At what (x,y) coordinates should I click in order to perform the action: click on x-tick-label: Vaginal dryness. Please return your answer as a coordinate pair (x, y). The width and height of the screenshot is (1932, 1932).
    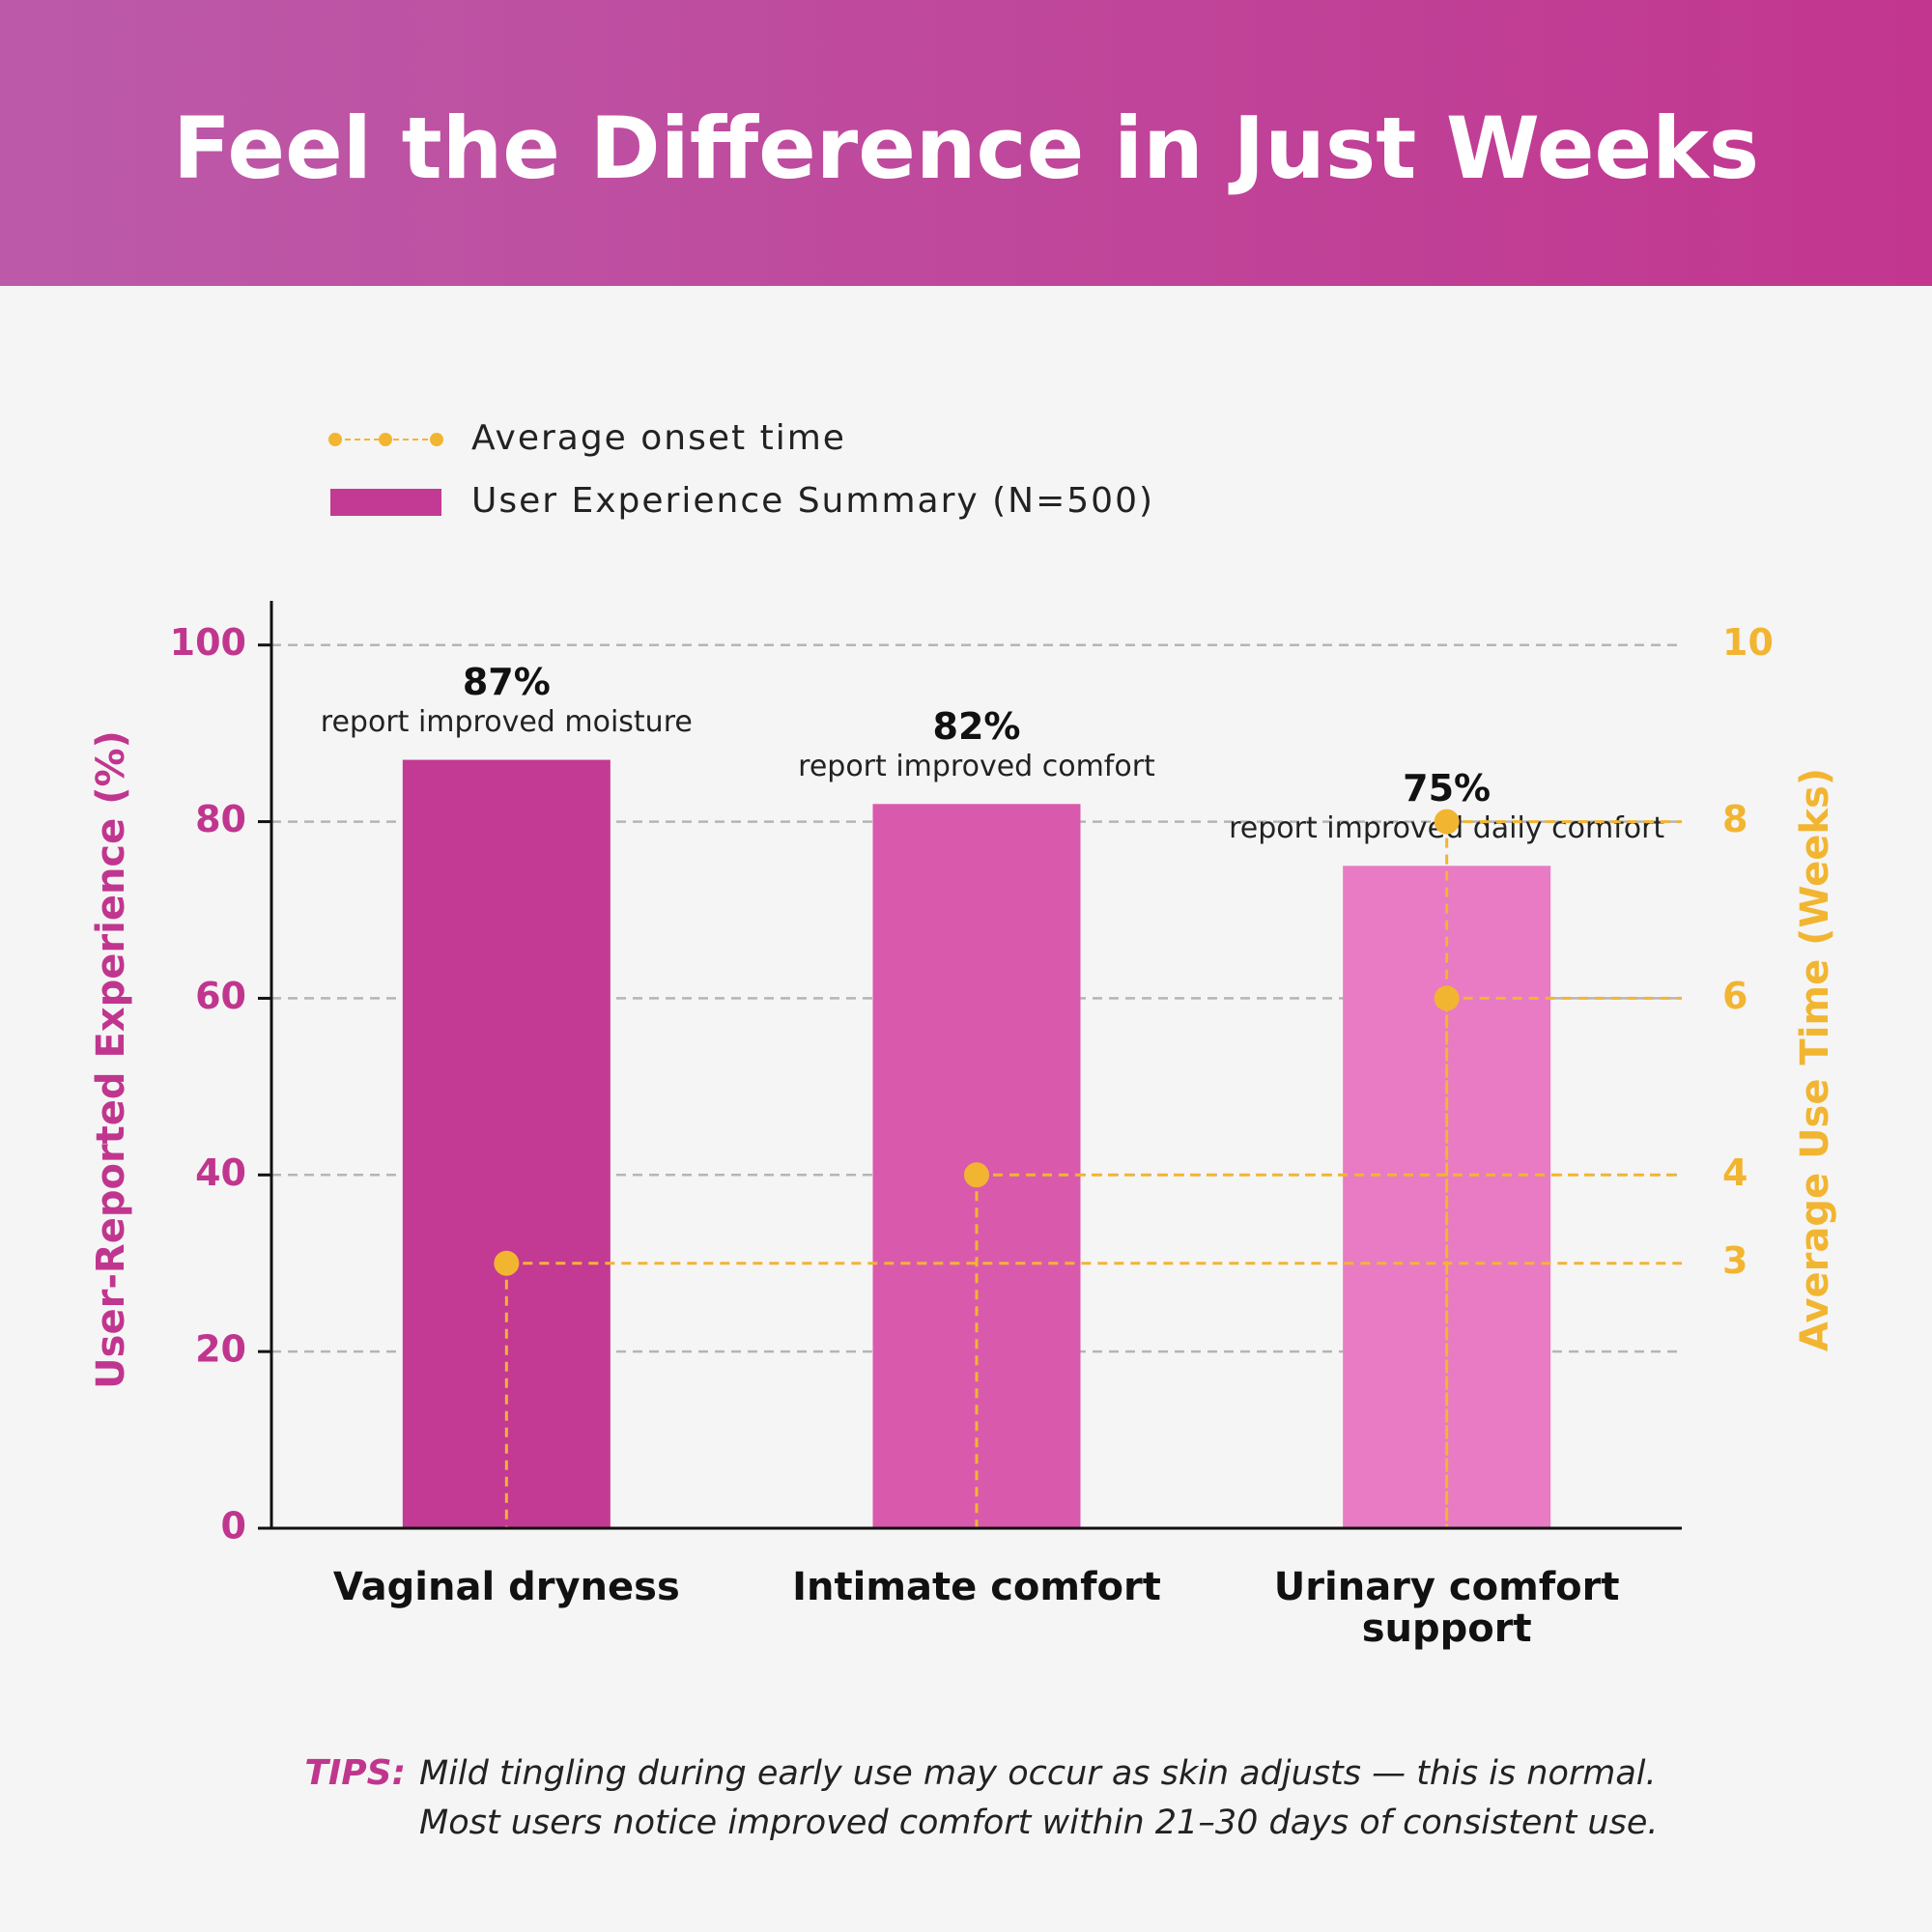
    Looking at the image, I should click on (506, 1587).